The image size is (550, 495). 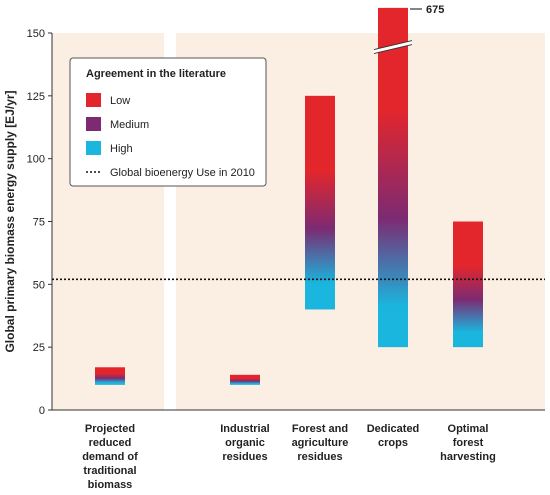 I want to click on y-tick-label: 0, so click(x=42, y=411).